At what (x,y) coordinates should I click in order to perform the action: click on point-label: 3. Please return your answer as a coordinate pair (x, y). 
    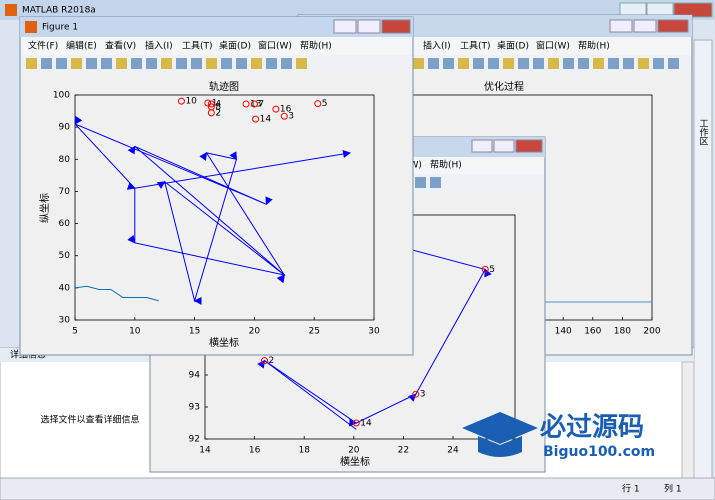
    Looking at the image, I should click on (291, 117).